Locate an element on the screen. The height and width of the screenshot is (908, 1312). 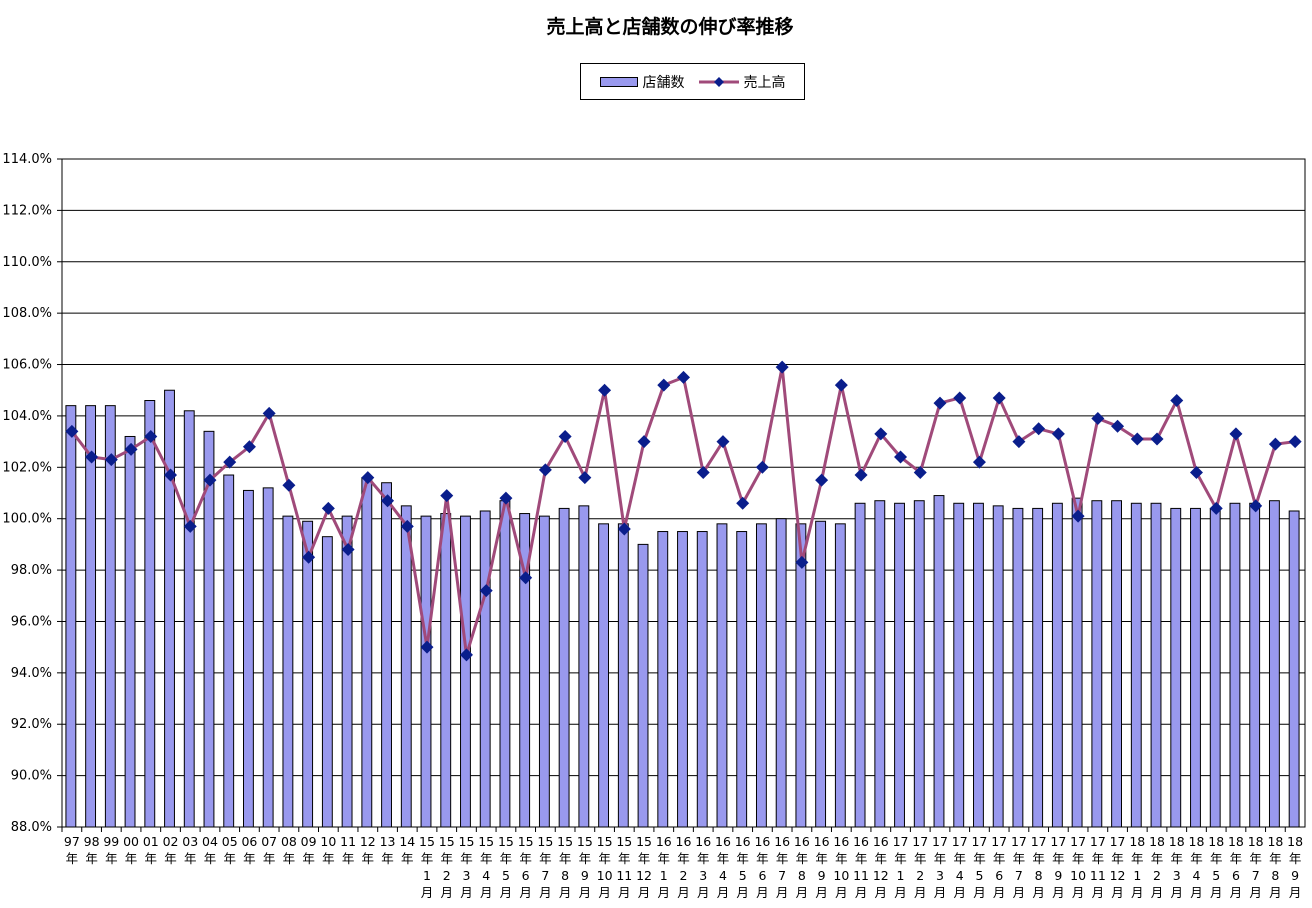
x-tick-label: 08 is located at coordinates (289, 841).